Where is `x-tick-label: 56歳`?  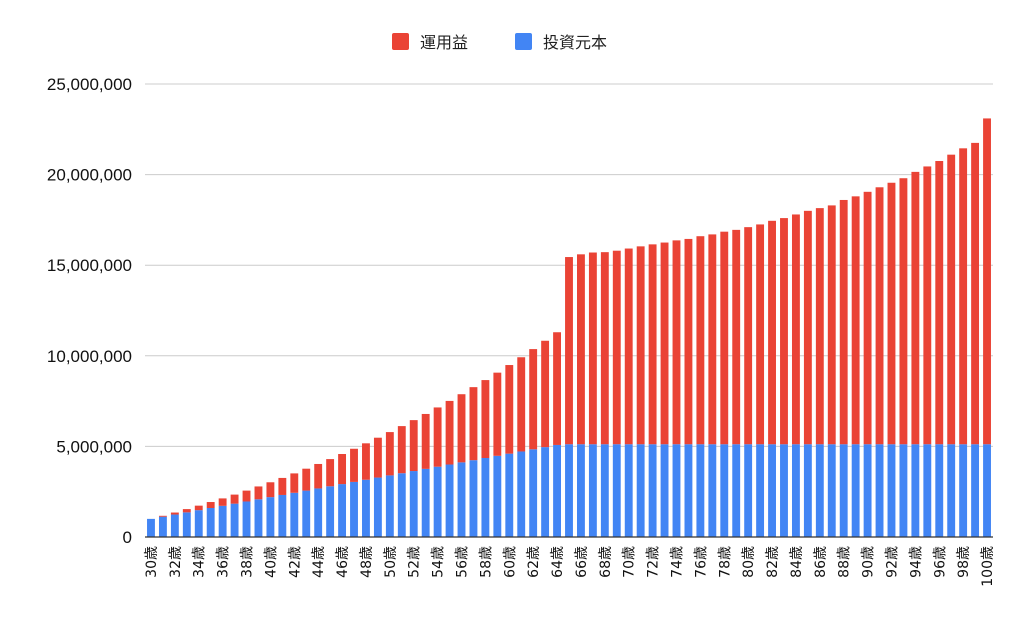
x-tick-label: 56歳 is located at coordinates (463, 562).